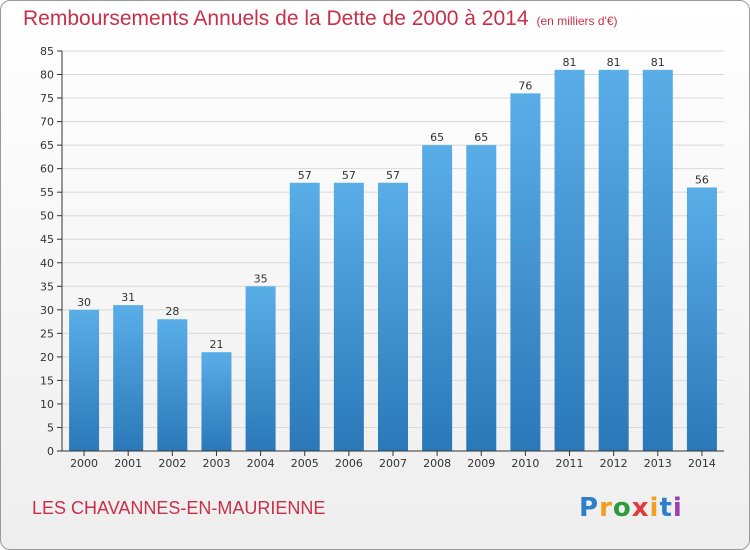 The image size is (750, 550). I want to click on y-tick-label: 55, so click(47, 192).